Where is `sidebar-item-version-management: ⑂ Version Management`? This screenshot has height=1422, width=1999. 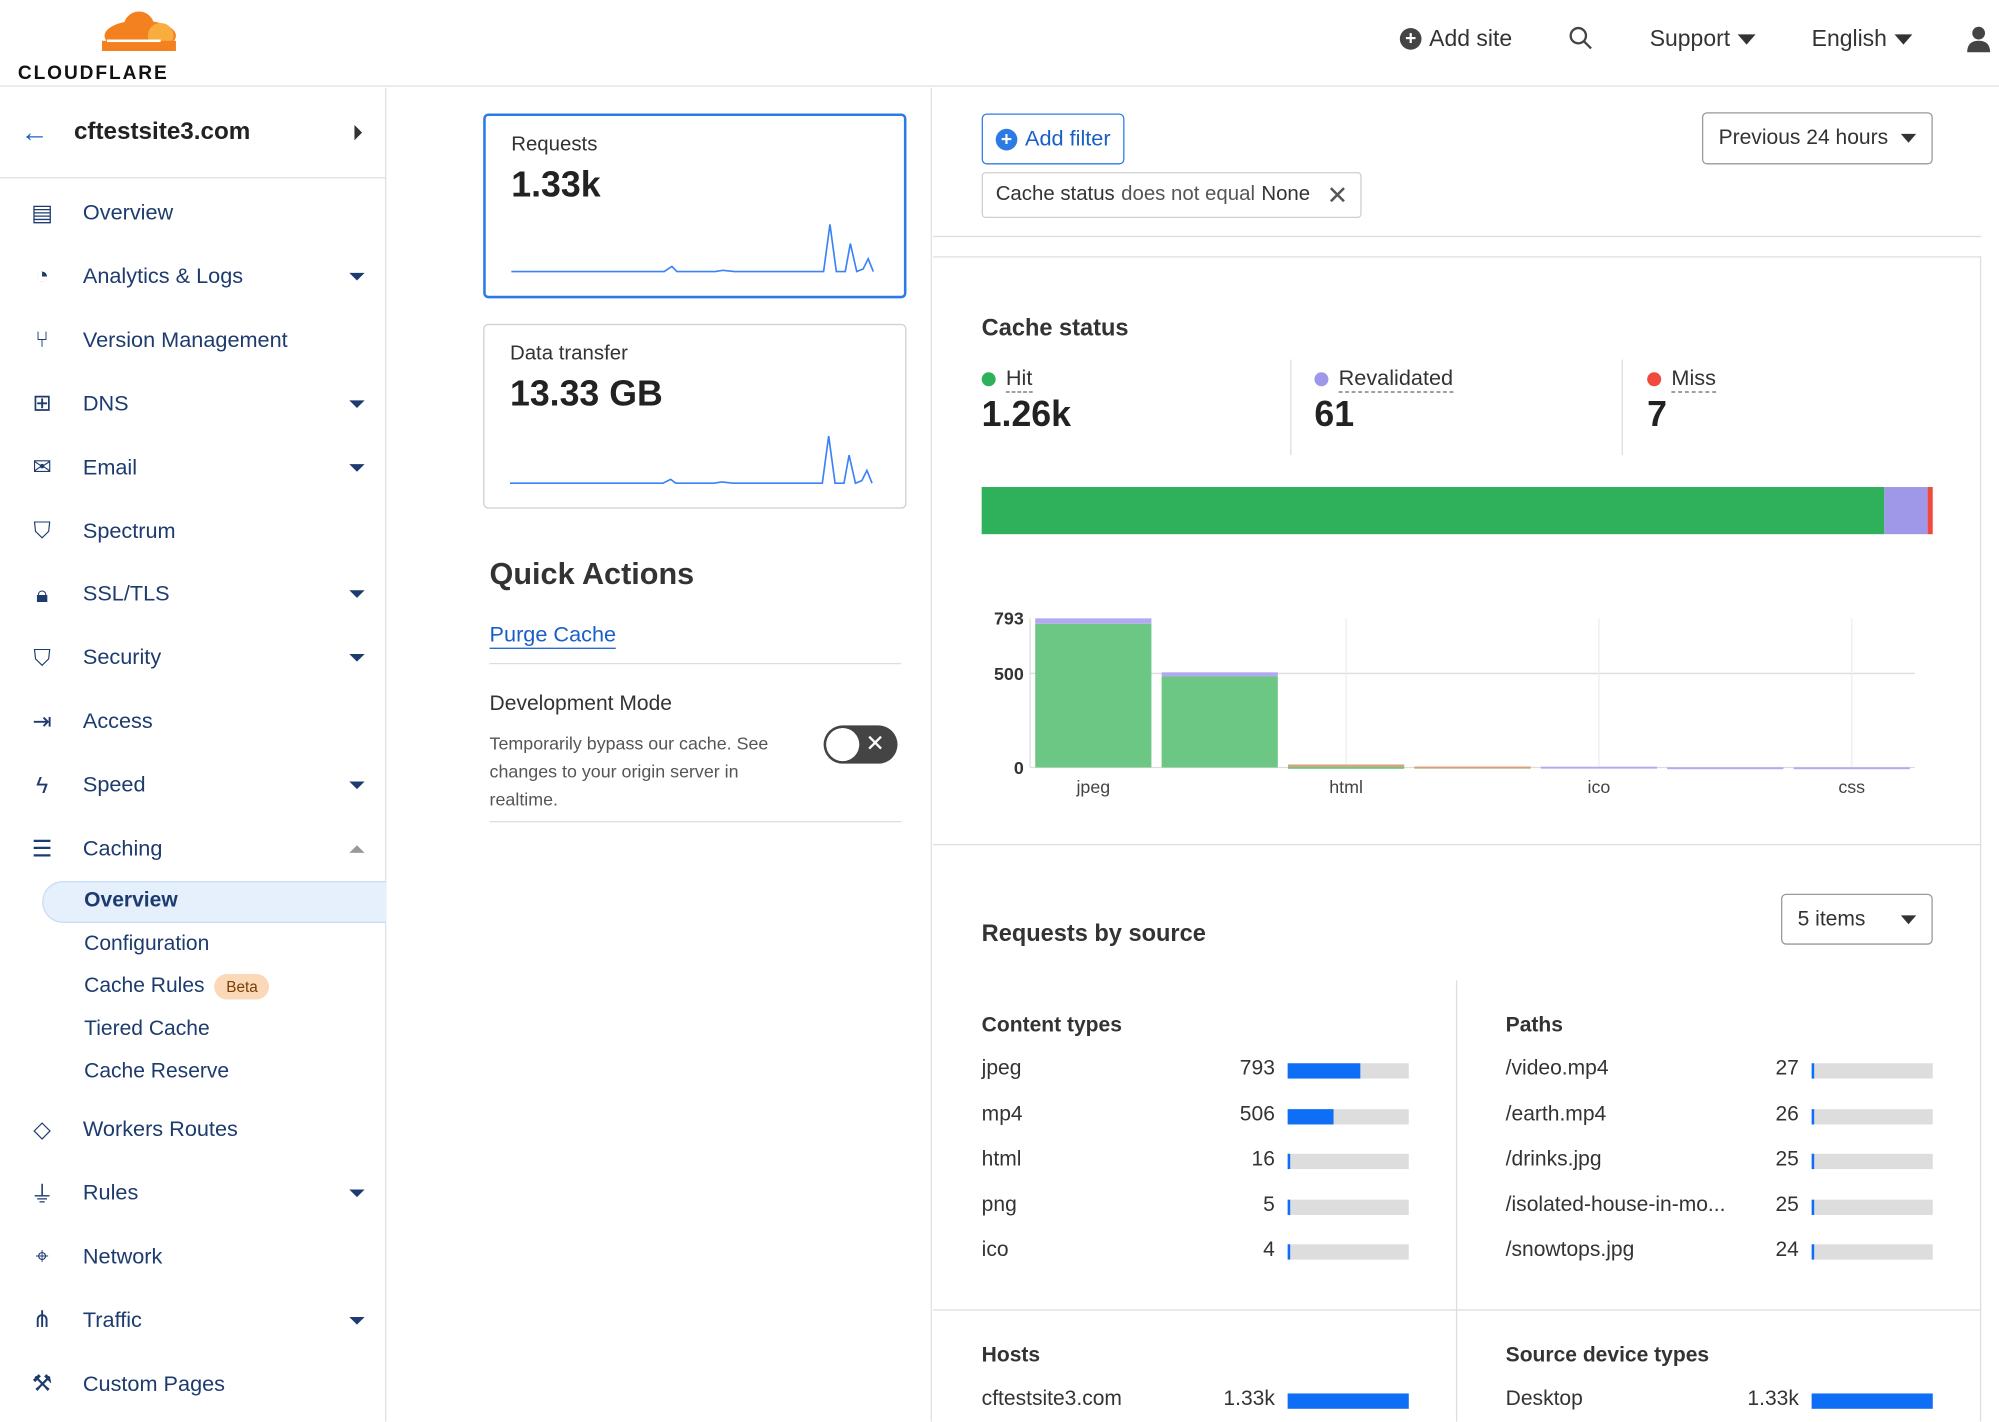 sidebar-item-version-management: ⑂ Version Management is located at coordinates (192, 340).